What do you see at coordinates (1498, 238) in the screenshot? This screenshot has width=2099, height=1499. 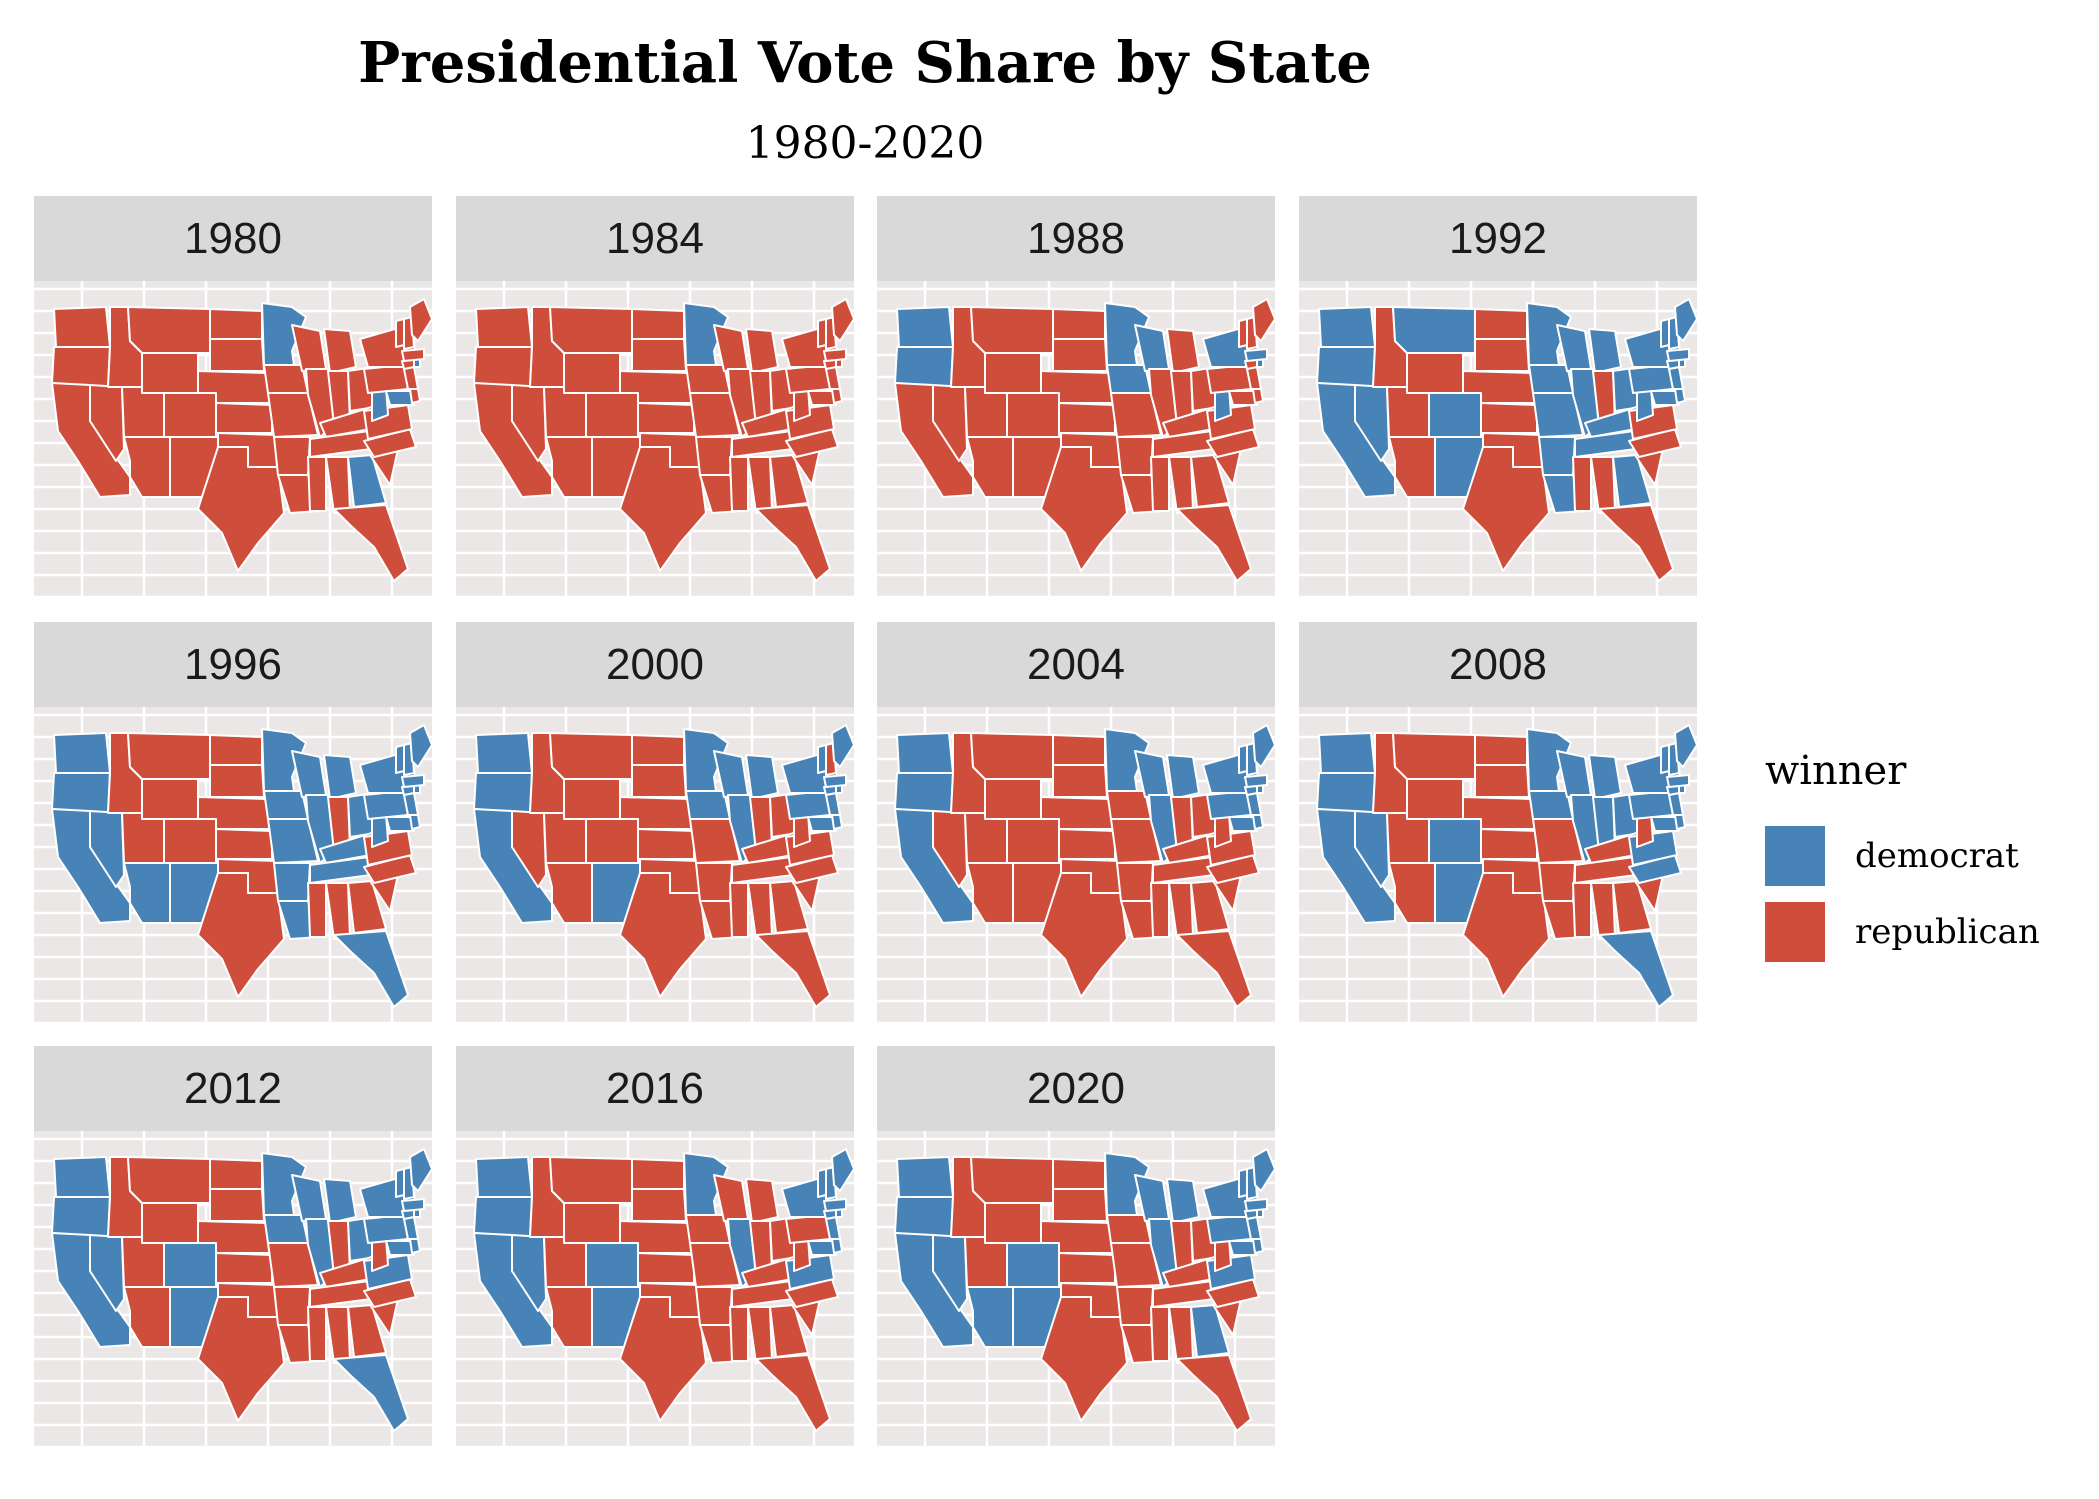 I see `facet-label-1992: 1992` at bounding box center [1498, 238].